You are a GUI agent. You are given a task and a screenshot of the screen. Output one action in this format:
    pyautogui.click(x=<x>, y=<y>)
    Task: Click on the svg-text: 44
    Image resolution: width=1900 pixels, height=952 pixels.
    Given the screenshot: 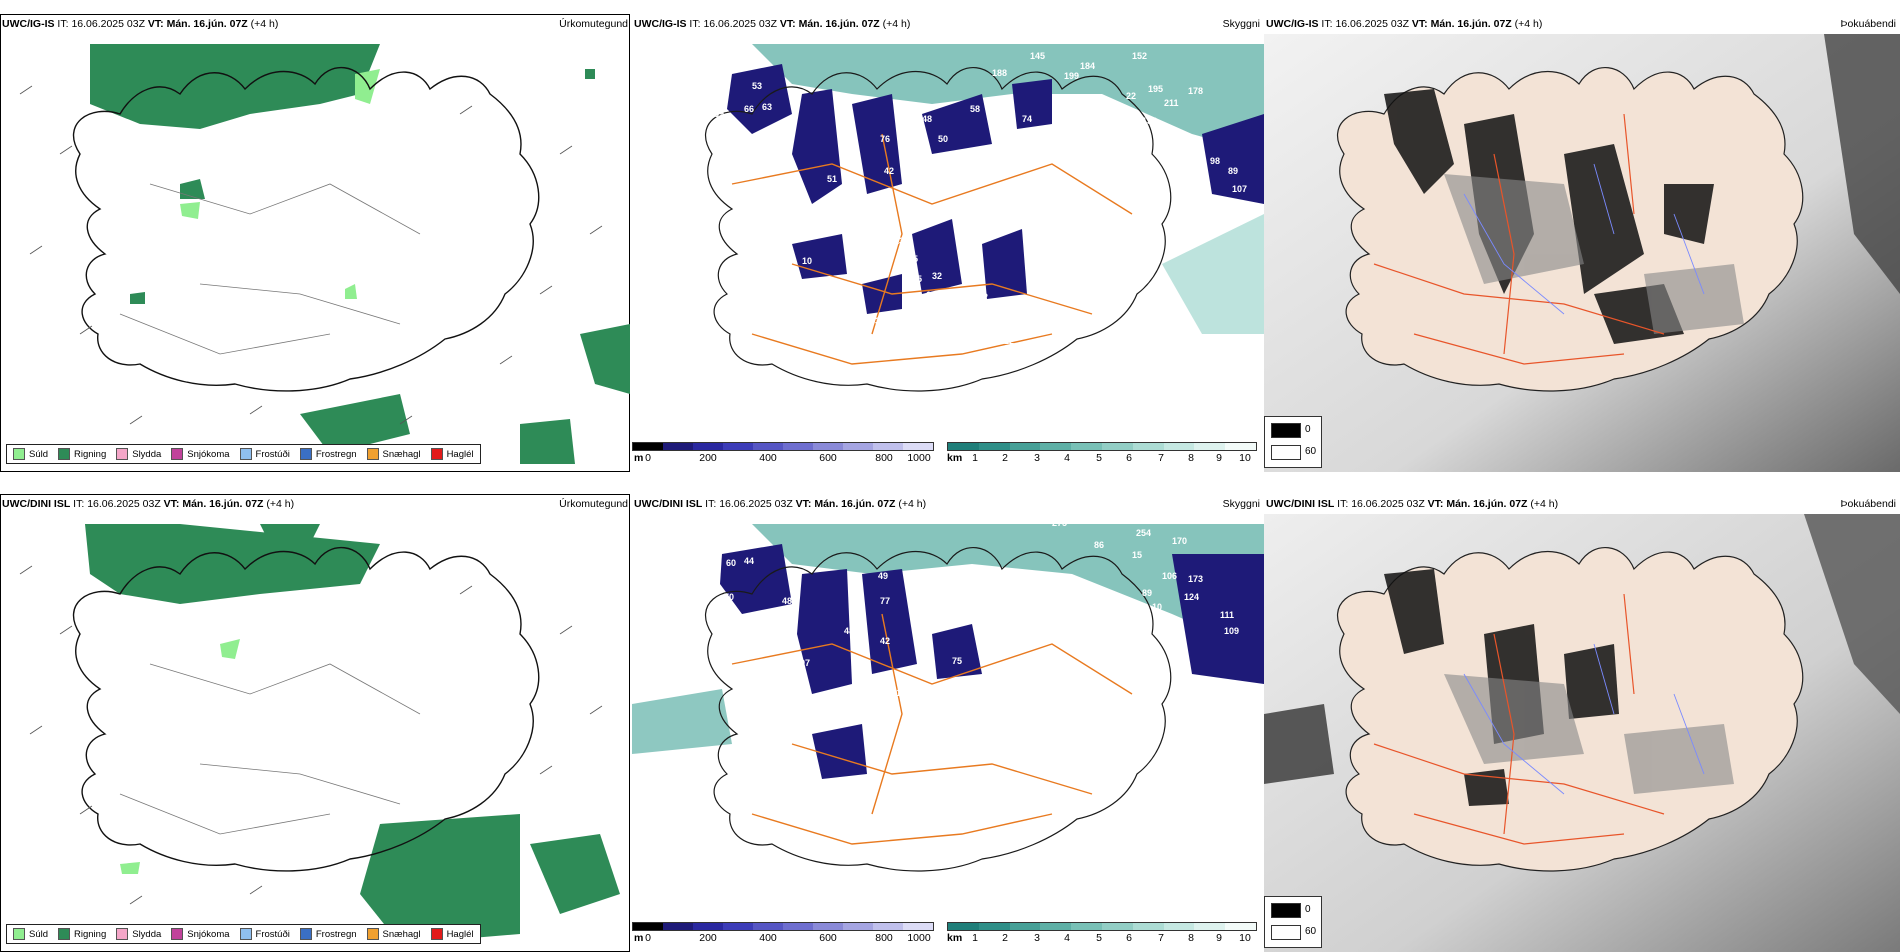 What is the action you would take?
    pyautogui.click(x=749, y=561)
    